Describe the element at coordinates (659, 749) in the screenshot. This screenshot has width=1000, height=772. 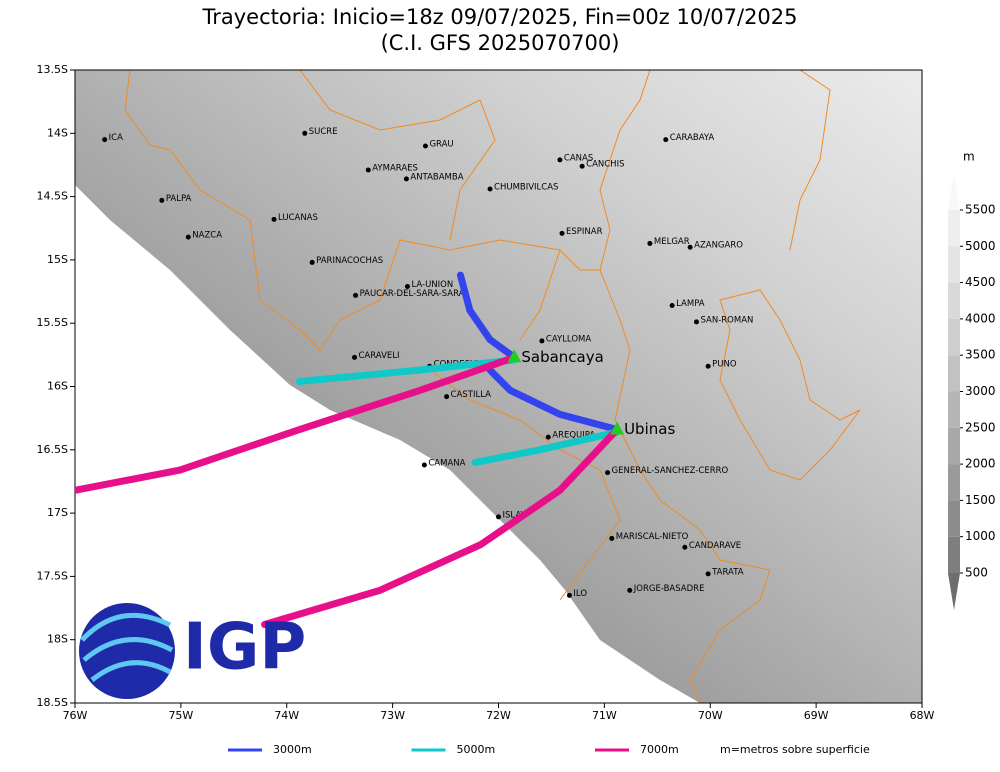
I see `legend-label: 7000m` at that location.